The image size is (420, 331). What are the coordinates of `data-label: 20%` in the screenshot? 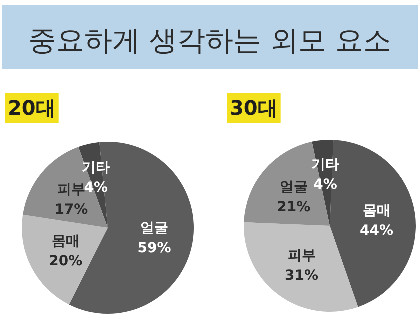 It's located at (66, 262).